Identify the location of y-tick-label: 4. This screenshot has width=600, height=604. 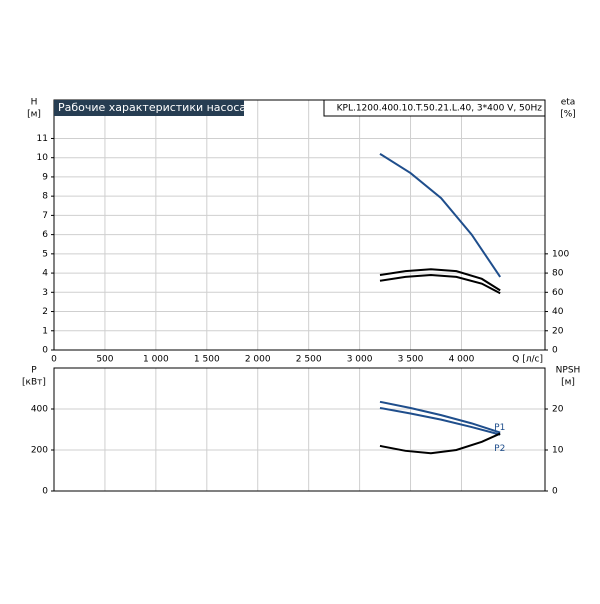
(45, 274).